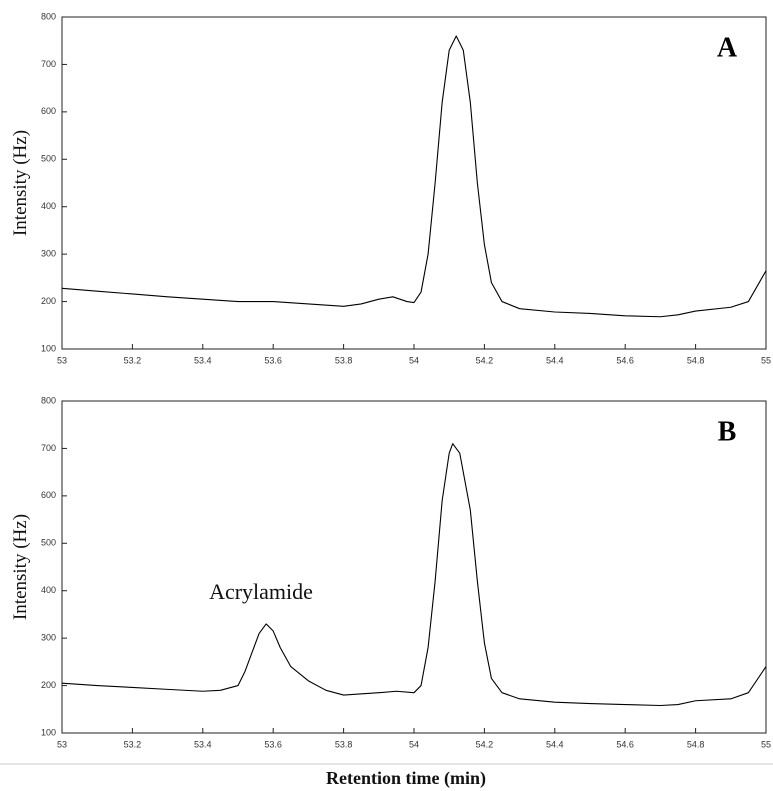 The height and width of the screenshot is (791, 773). Describe the element at coordinates (406, 778) in the screenshot. I see `x-axis-label: Retention time (min)` at that location.